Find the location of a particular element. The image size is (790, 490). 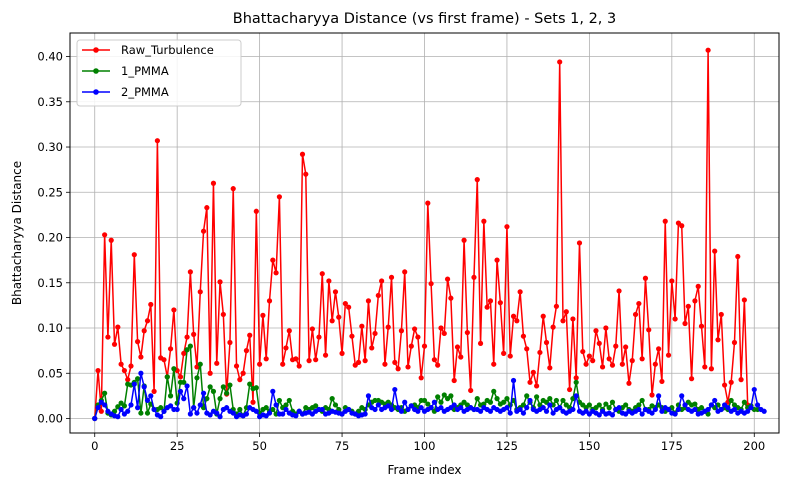

y-tick-label: 0.35 is located at coordinates (50, 102).